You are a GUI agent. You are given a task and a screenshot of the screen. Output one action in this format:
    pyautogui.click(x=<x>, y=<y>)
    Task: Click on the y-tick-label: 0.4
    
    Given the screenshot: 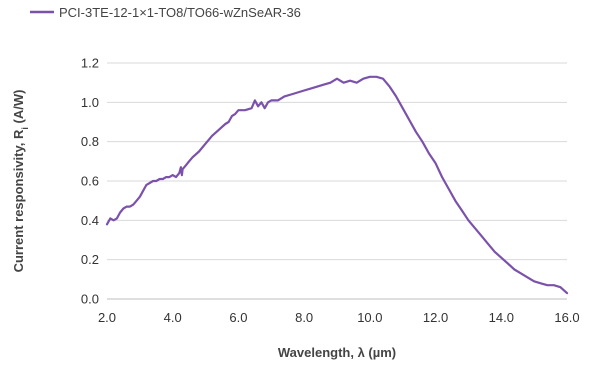 What is the action you would take?
    pyautogui.click(x=90, y=220)
    